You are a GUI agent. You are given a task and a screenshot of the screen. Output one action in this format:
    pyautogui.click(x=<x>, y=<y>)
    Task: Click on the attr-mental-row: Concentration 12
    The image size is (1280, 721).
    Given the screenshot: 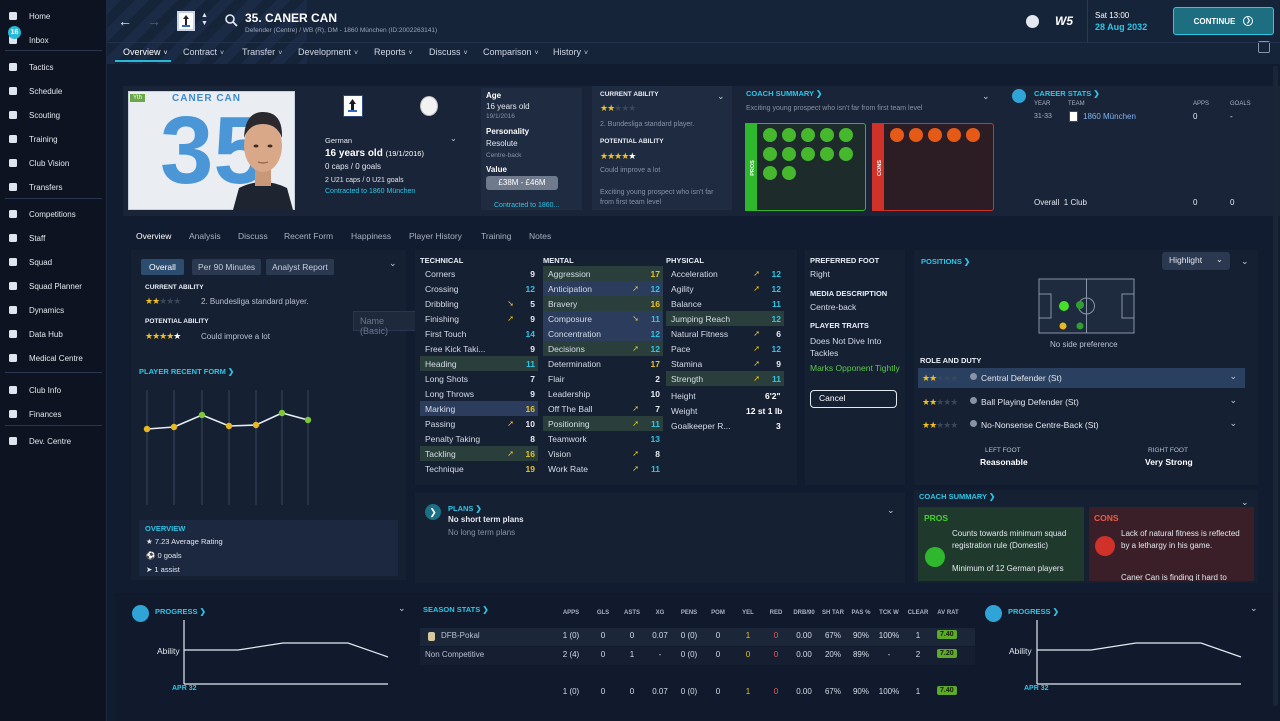 What is the action you would take?
    pyautogui.click(x=603, y=333)
    